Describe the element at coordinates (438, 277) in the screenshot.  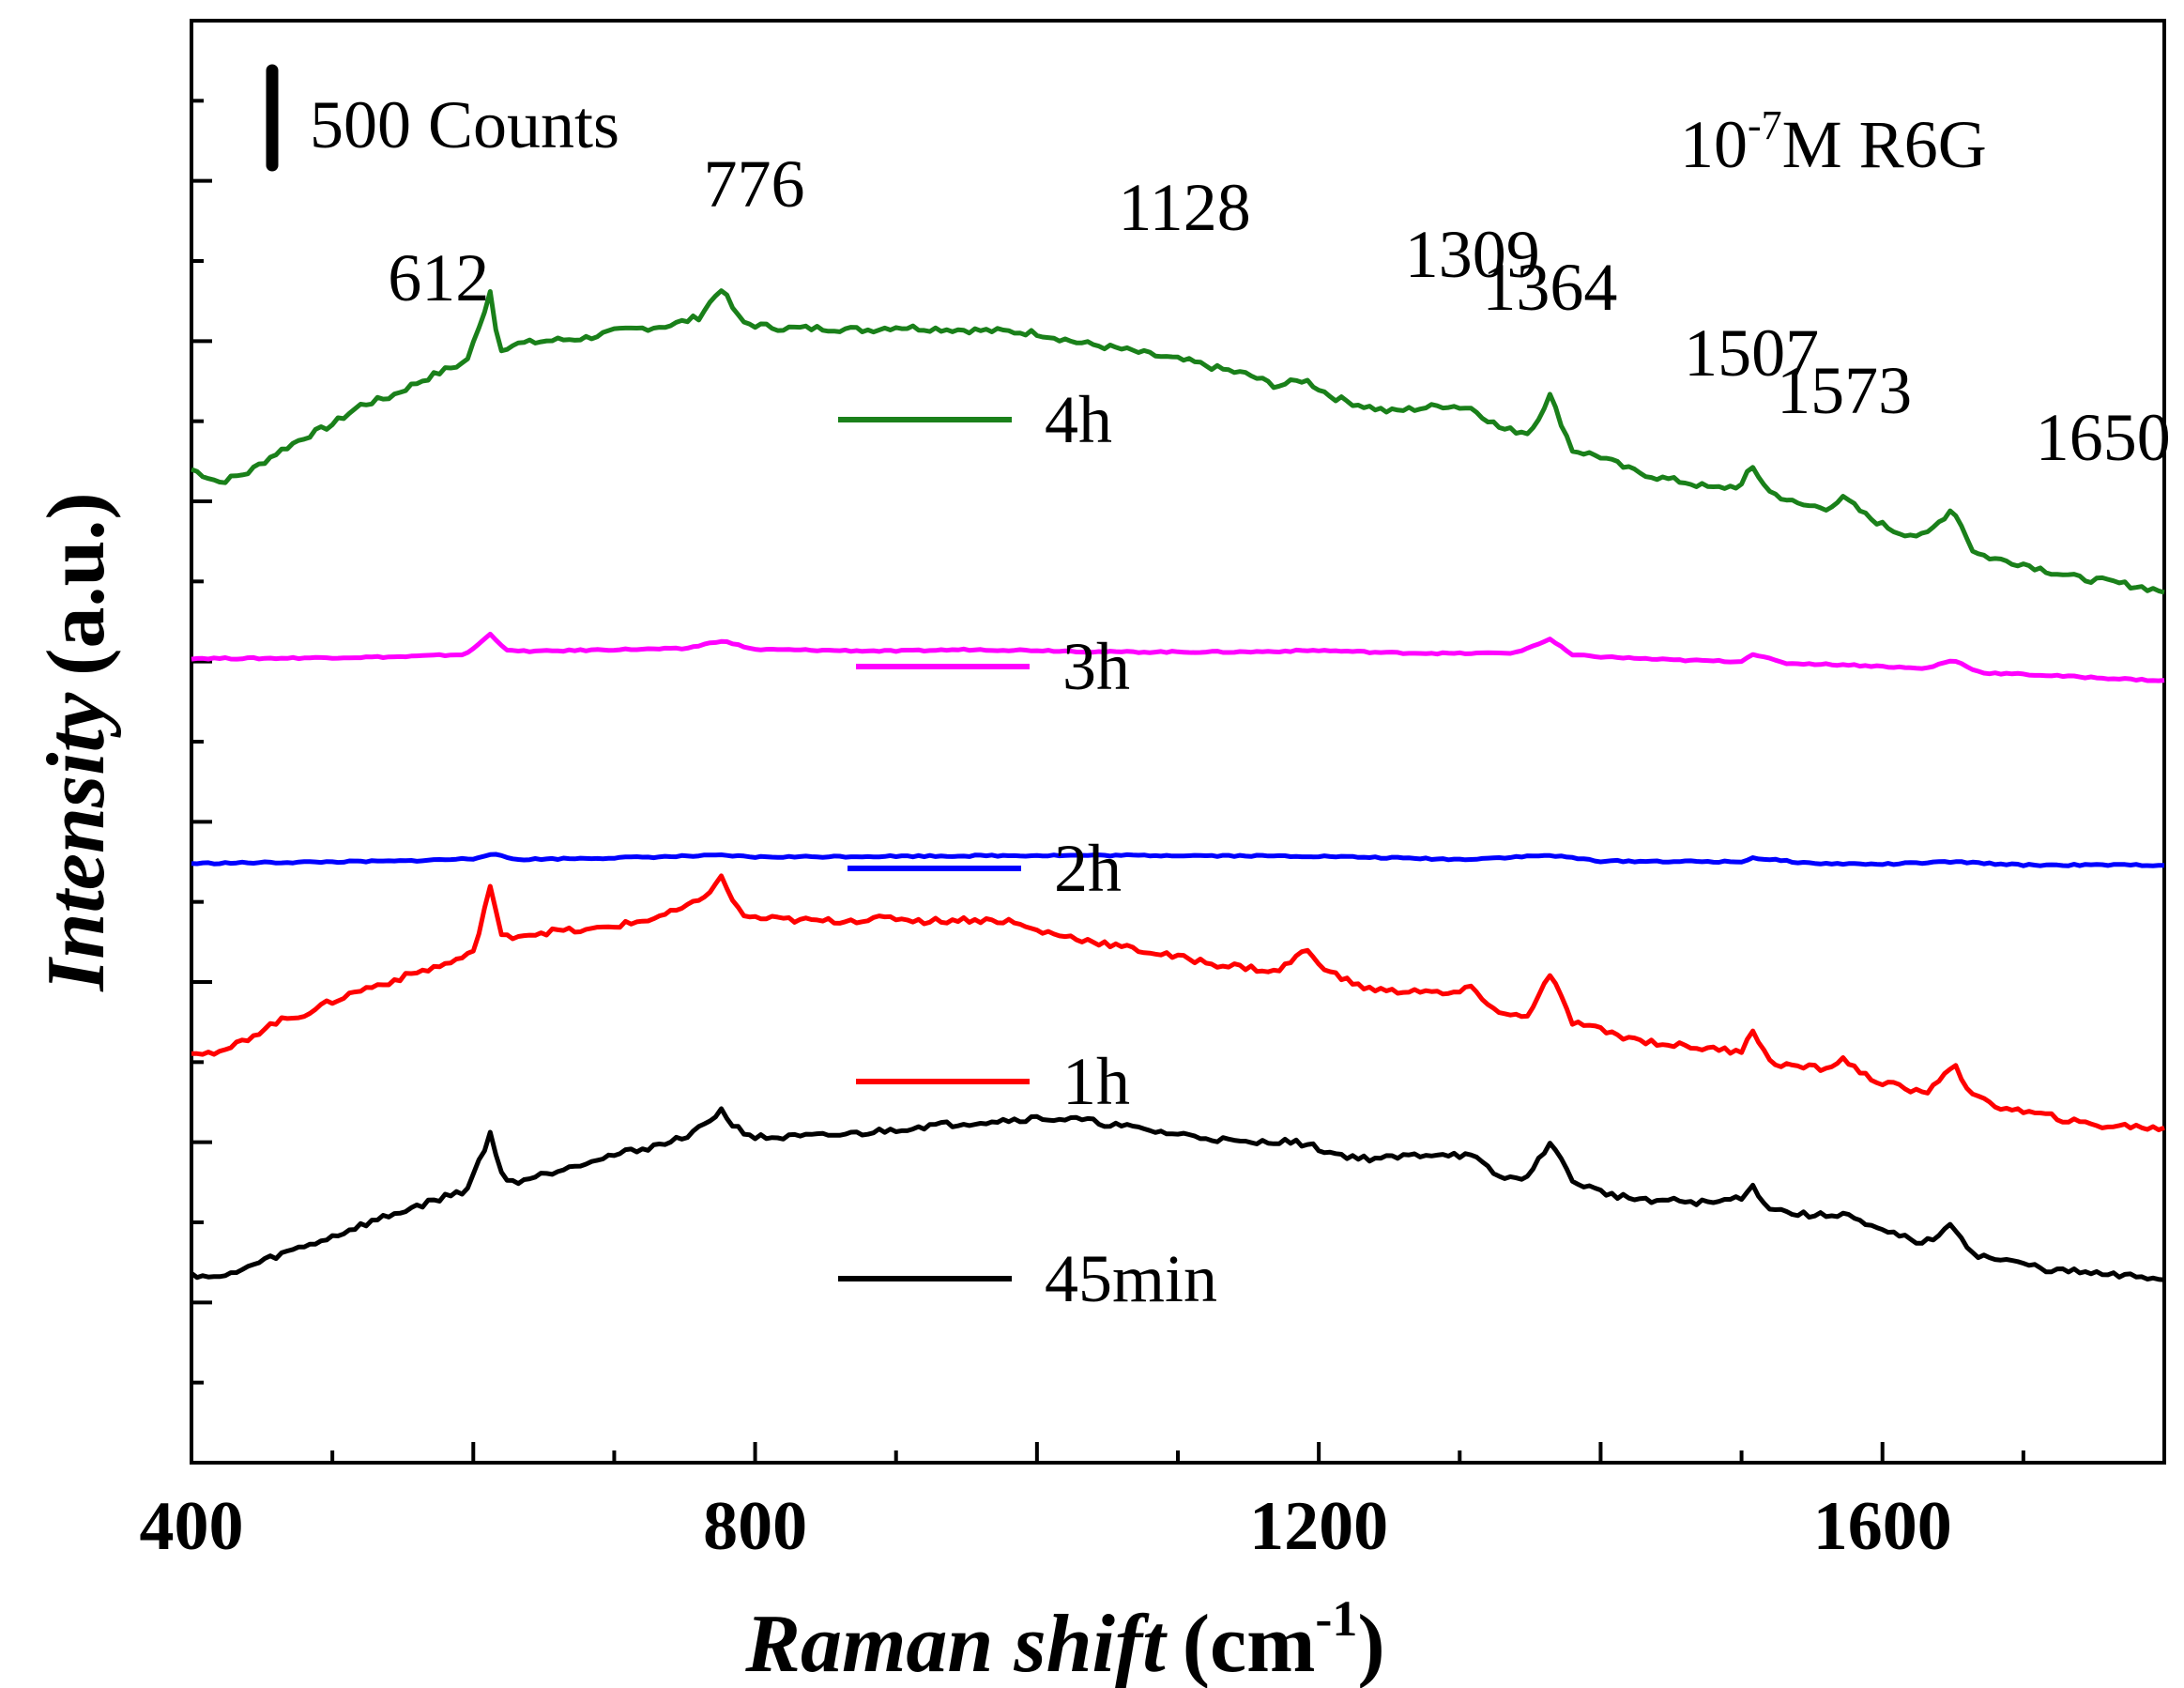
I see `peak-label-612: 612` at that location.